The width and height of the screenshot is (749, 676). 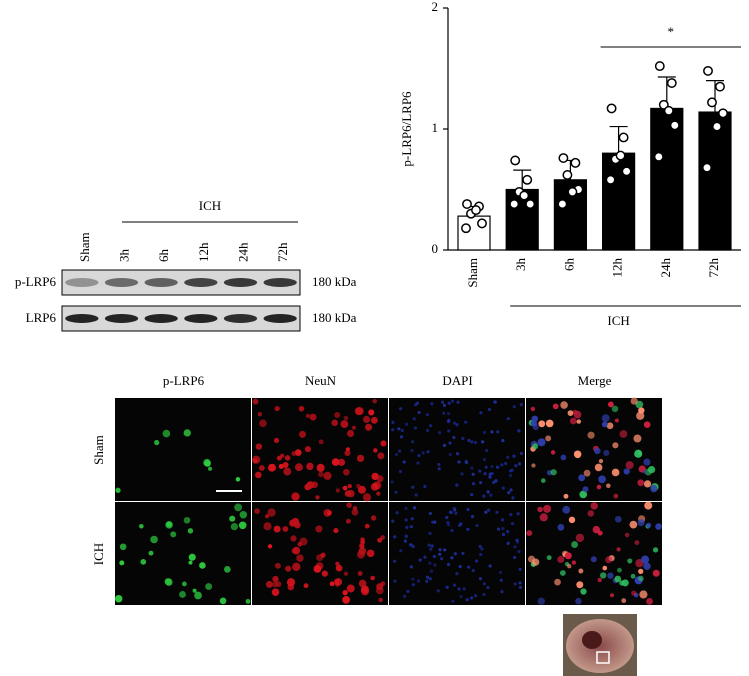 I want to click on column-label: p-LRP6, so click(x=184, y=380).